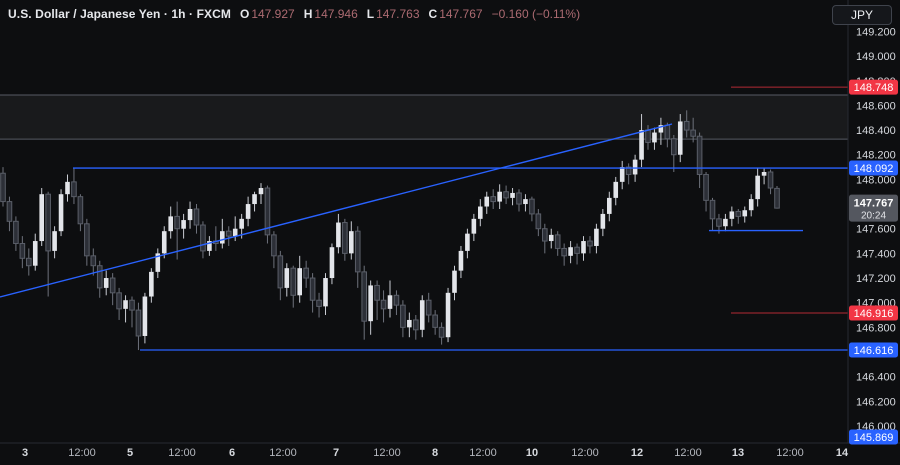 The width and height of the screenshot is (900, 465). What do you see at coordinates (876, 254) in the screenshot?
I see `price-tick-label: 147.400` at bounding box center [876, 254].